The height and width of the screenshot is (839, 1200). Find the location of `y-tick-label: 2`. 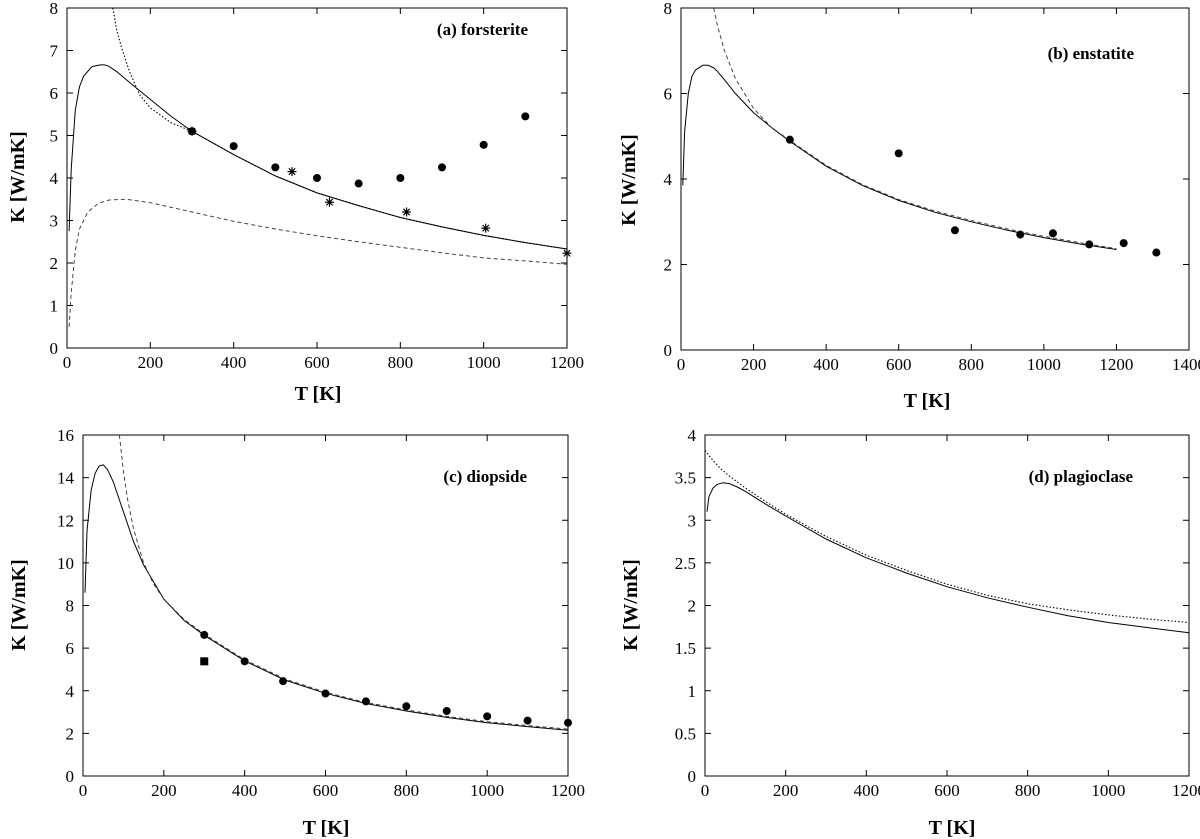

y-tick-label: 2 is located at coordinates (668, 265).